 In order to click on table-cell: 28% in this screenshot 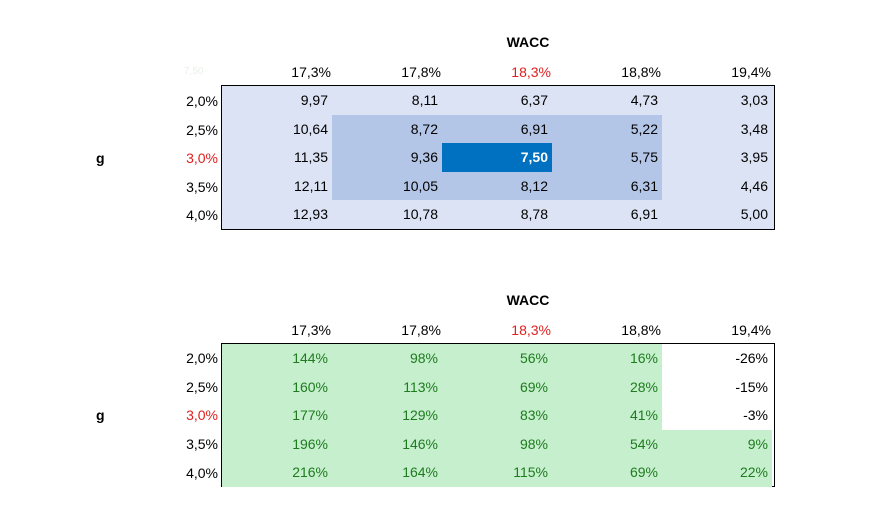, I will do `click(607, 387)`.